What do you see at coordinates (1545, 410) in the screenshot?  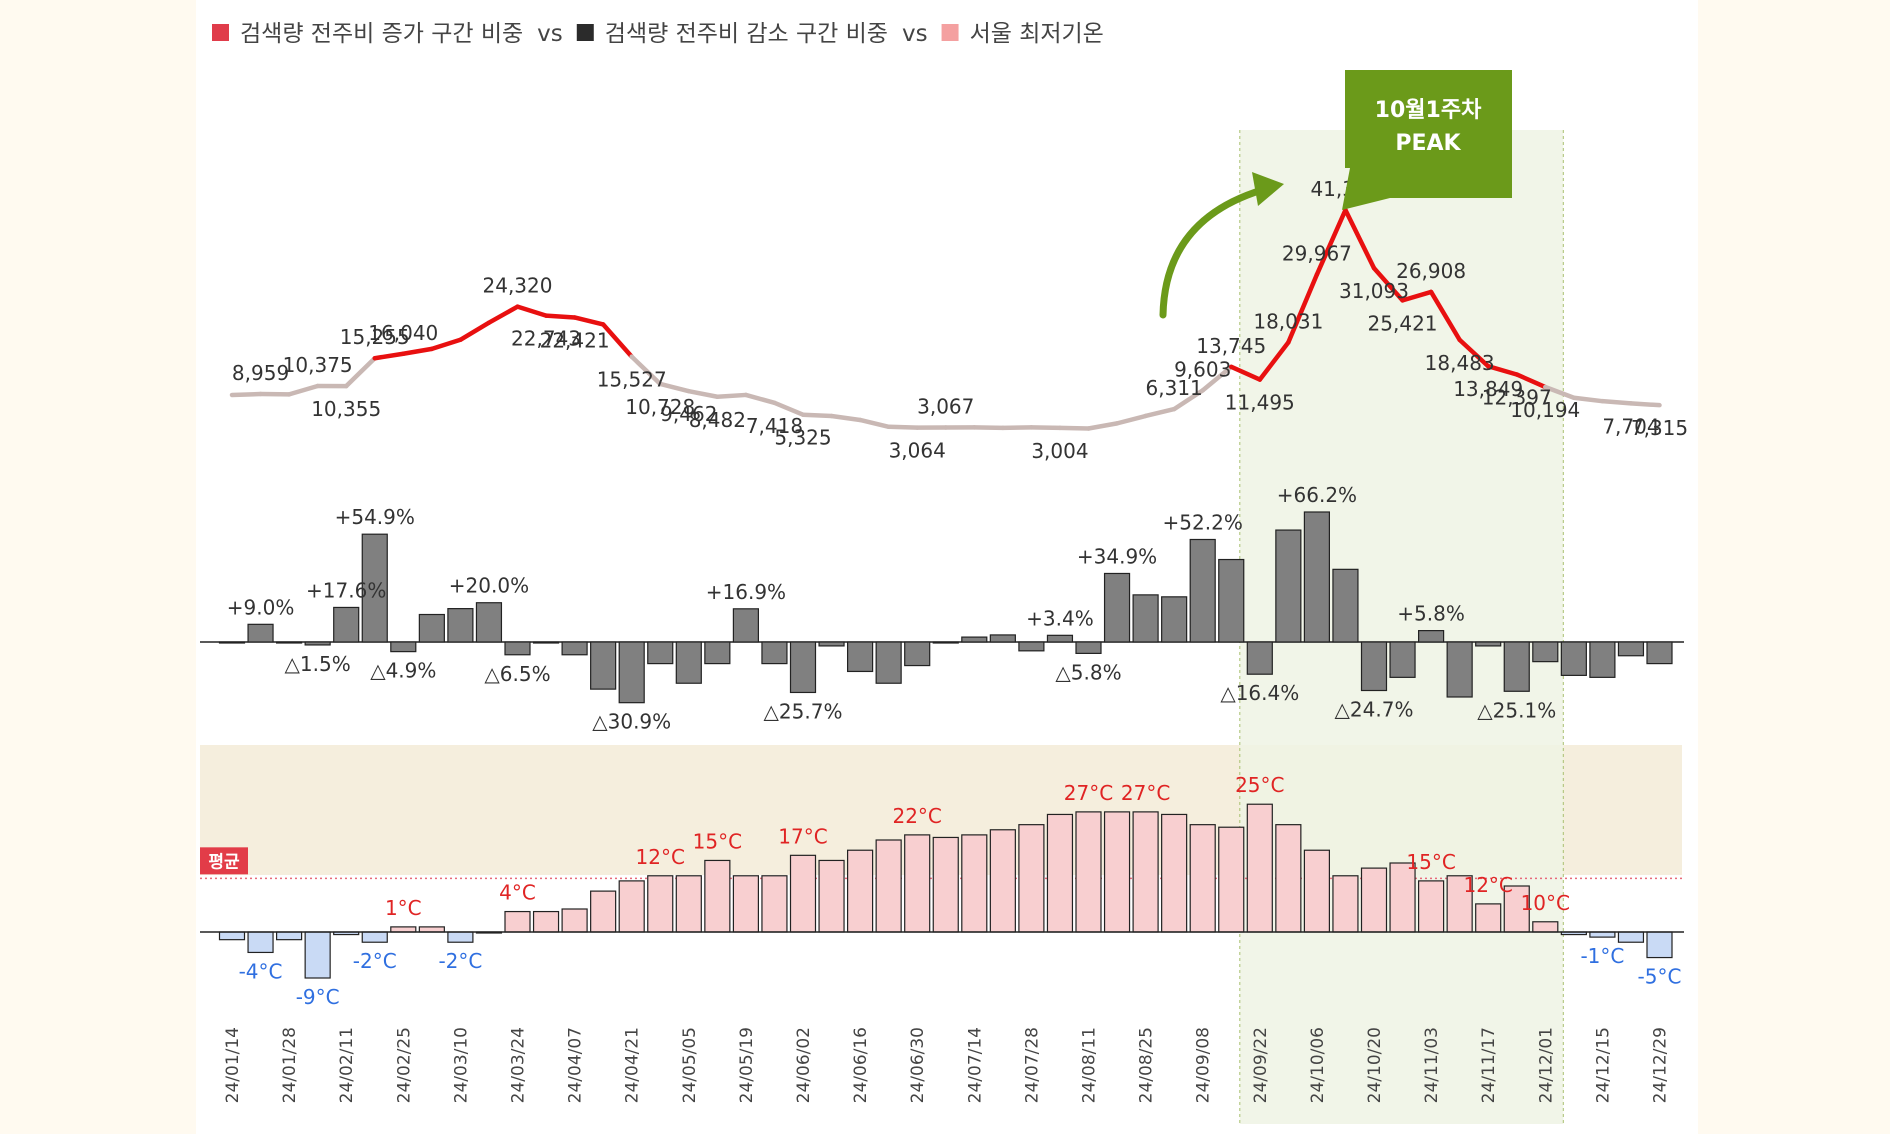 I see `line-data-label: 10,194` at bounding box center [1545, 410].